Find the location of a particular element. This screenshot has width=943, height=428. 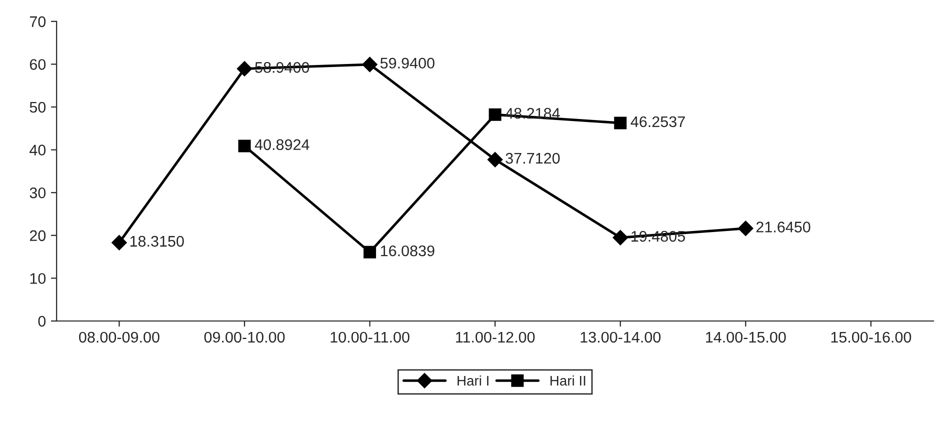

y-tick-label: 20 is located at coordinates (38, 236).